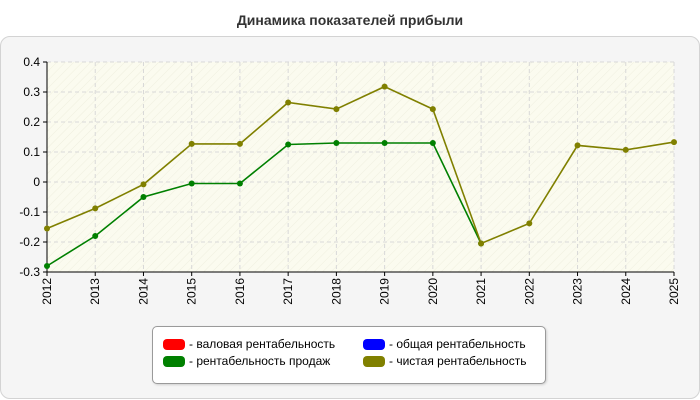 This screenshot has width=700, height=400. I want to click on x-tick-label: 2021, so click(481, 291).